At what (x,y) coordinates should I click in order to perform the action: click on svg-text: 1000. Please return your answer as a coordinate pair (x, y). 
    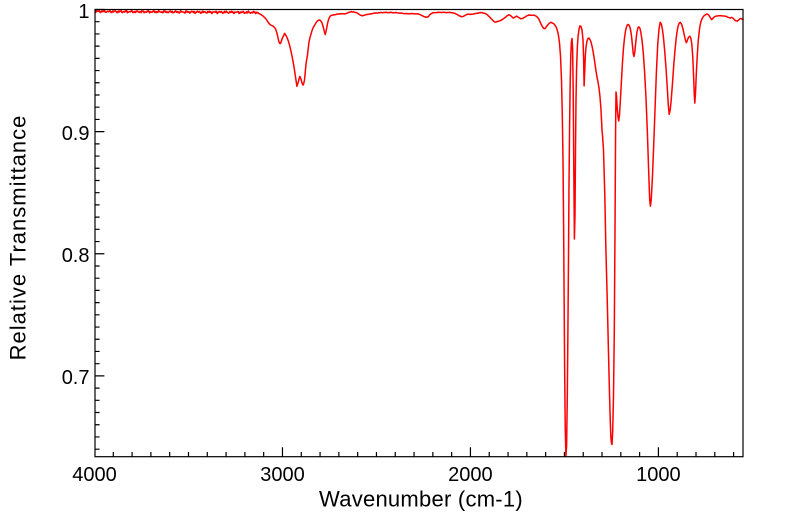
    Looking at the image, I should click on (658, 475).